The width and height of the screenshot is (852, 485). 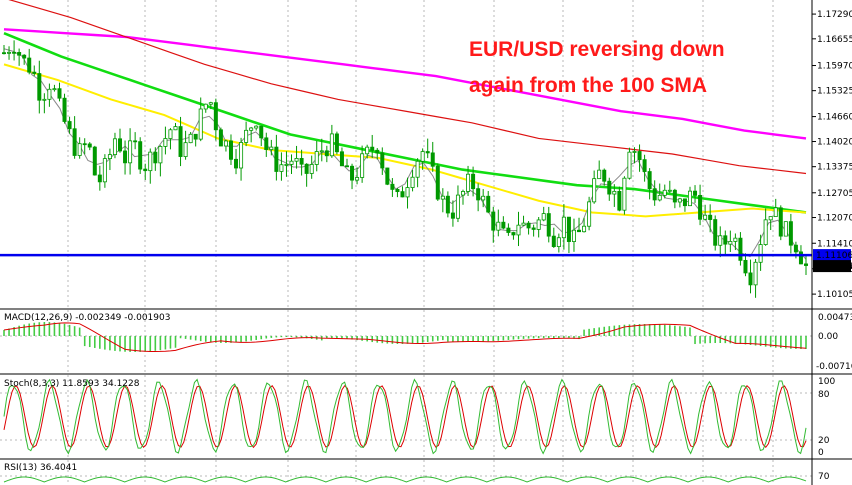 What do you see at coordinates (821, 453) in the screenshot?
I see `stoch-tick-0: 0` at bounding box center [821, 453].